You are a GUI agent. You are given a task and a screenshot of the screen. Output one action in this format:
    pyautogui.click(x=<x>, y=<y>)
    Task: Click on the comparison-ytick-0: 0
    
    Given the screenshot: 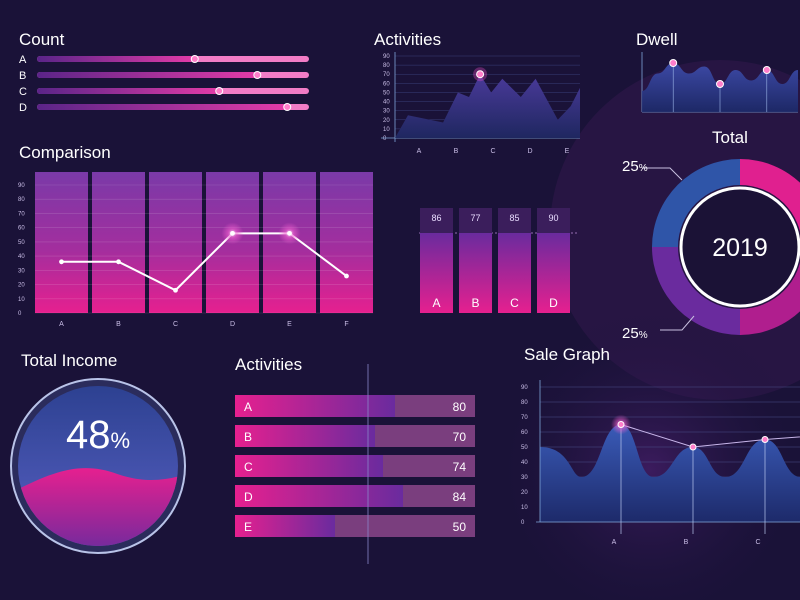 What is the action you would take?
    pyautogui.click(x=20, y=314)
    